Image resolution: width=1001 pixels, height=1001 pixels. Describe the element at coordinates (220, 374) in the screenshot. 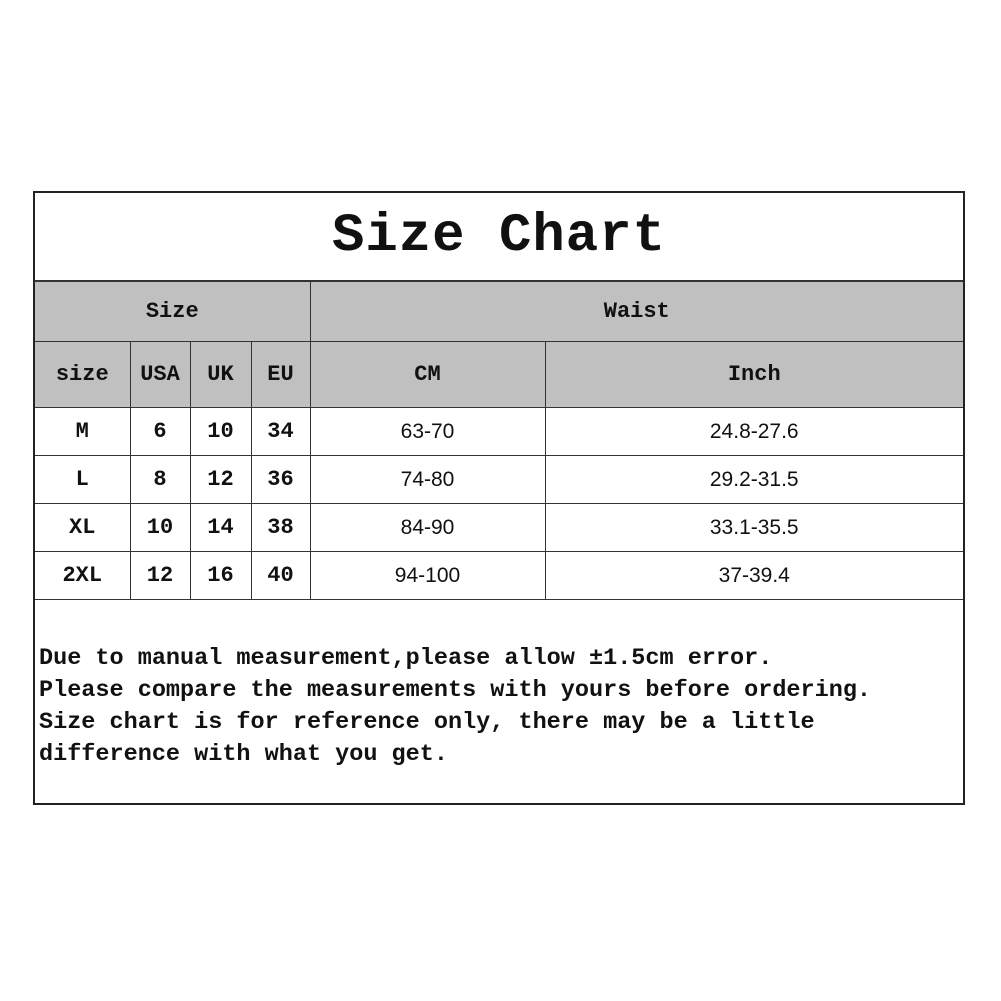

I see `column-header: UK` at that location.